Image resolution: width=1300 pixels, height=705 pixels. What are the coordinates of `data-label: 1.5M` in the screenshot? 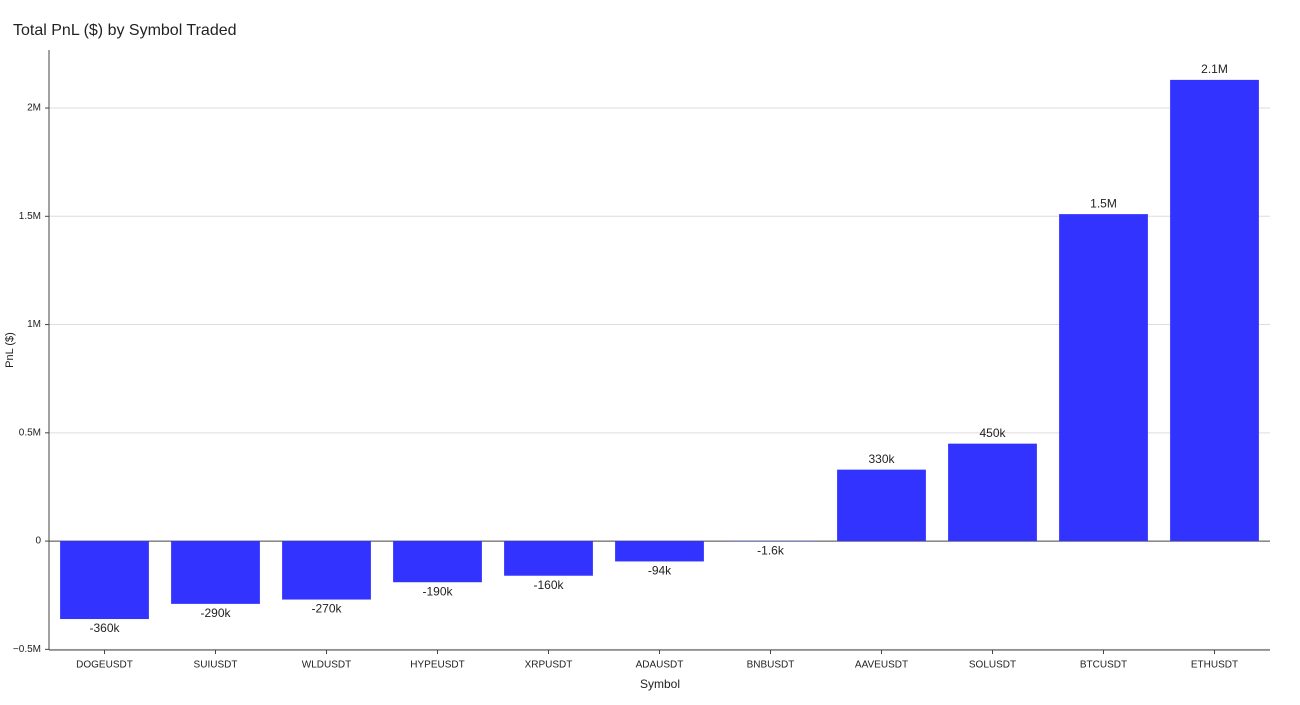 It's located at (1103, 203).